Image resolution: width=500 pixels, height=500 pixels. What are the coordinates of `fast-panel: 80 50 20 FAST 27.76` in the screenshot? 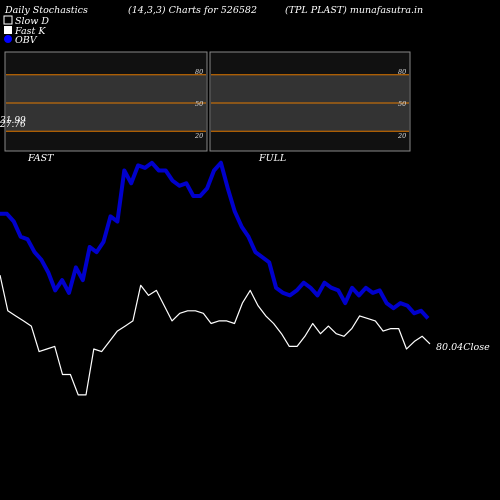 It's located at (104, 107).